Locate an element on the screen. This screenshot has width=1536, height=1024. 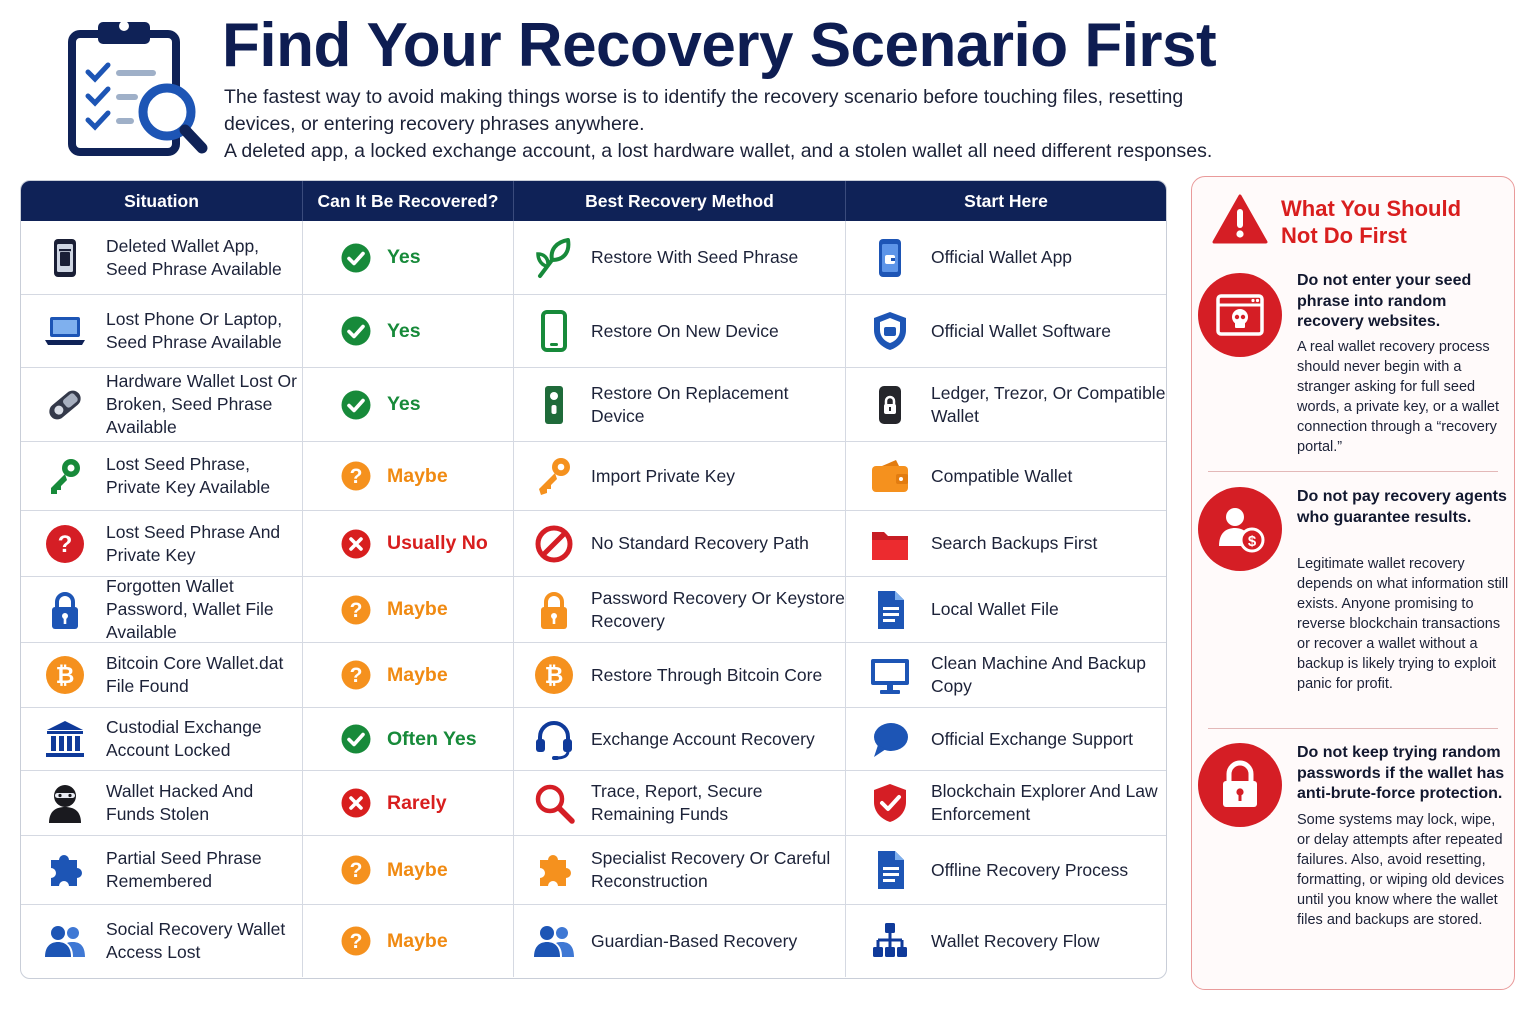
situation-cell: Lost Seed Phrase, Private Key Available is located at coordinates (162, 476).